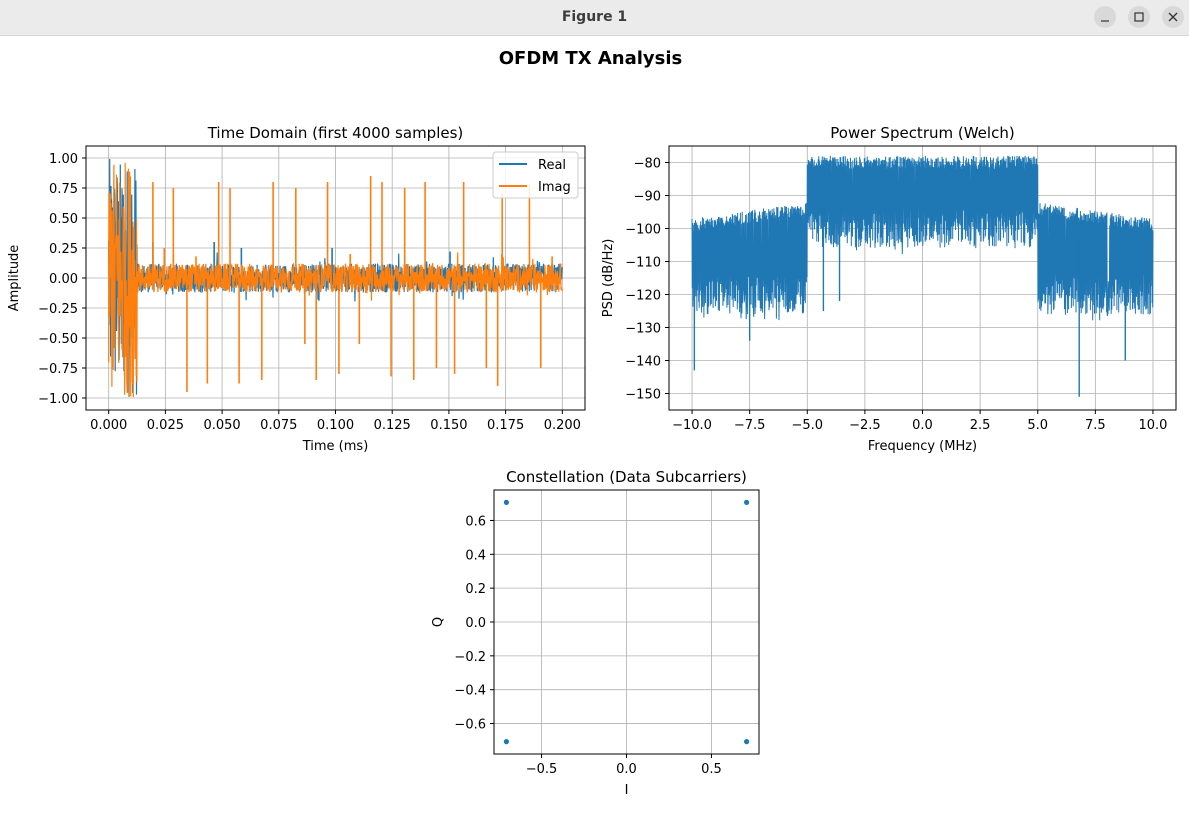  Describe the element at coordinates (63, 279) in the screenshot. I see `y-tick-label: 0.00` at that location.